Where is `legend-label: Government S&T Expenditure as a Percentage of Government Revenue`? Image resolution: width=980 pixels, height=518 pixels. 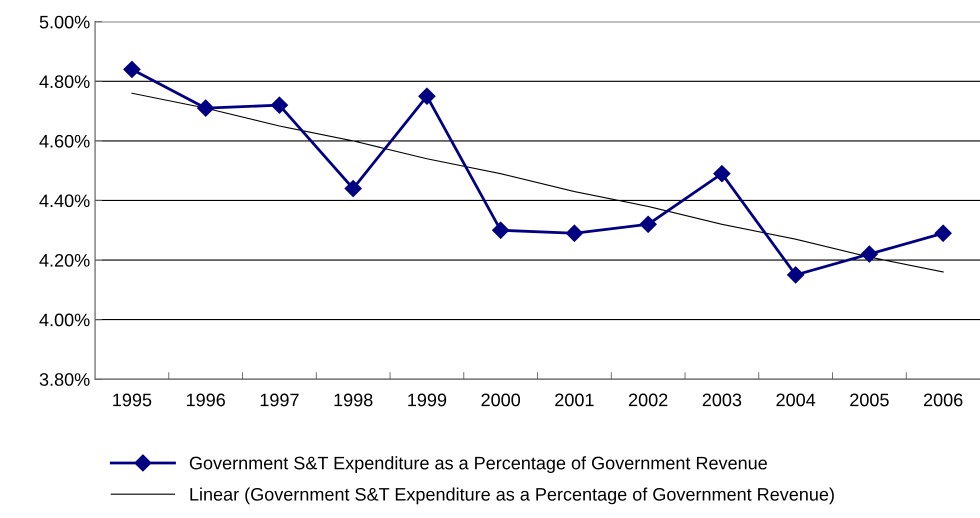 legend-label: Government S&T Expenditure as a Percentage of Government Revenue is located at coordinates (478, 465).